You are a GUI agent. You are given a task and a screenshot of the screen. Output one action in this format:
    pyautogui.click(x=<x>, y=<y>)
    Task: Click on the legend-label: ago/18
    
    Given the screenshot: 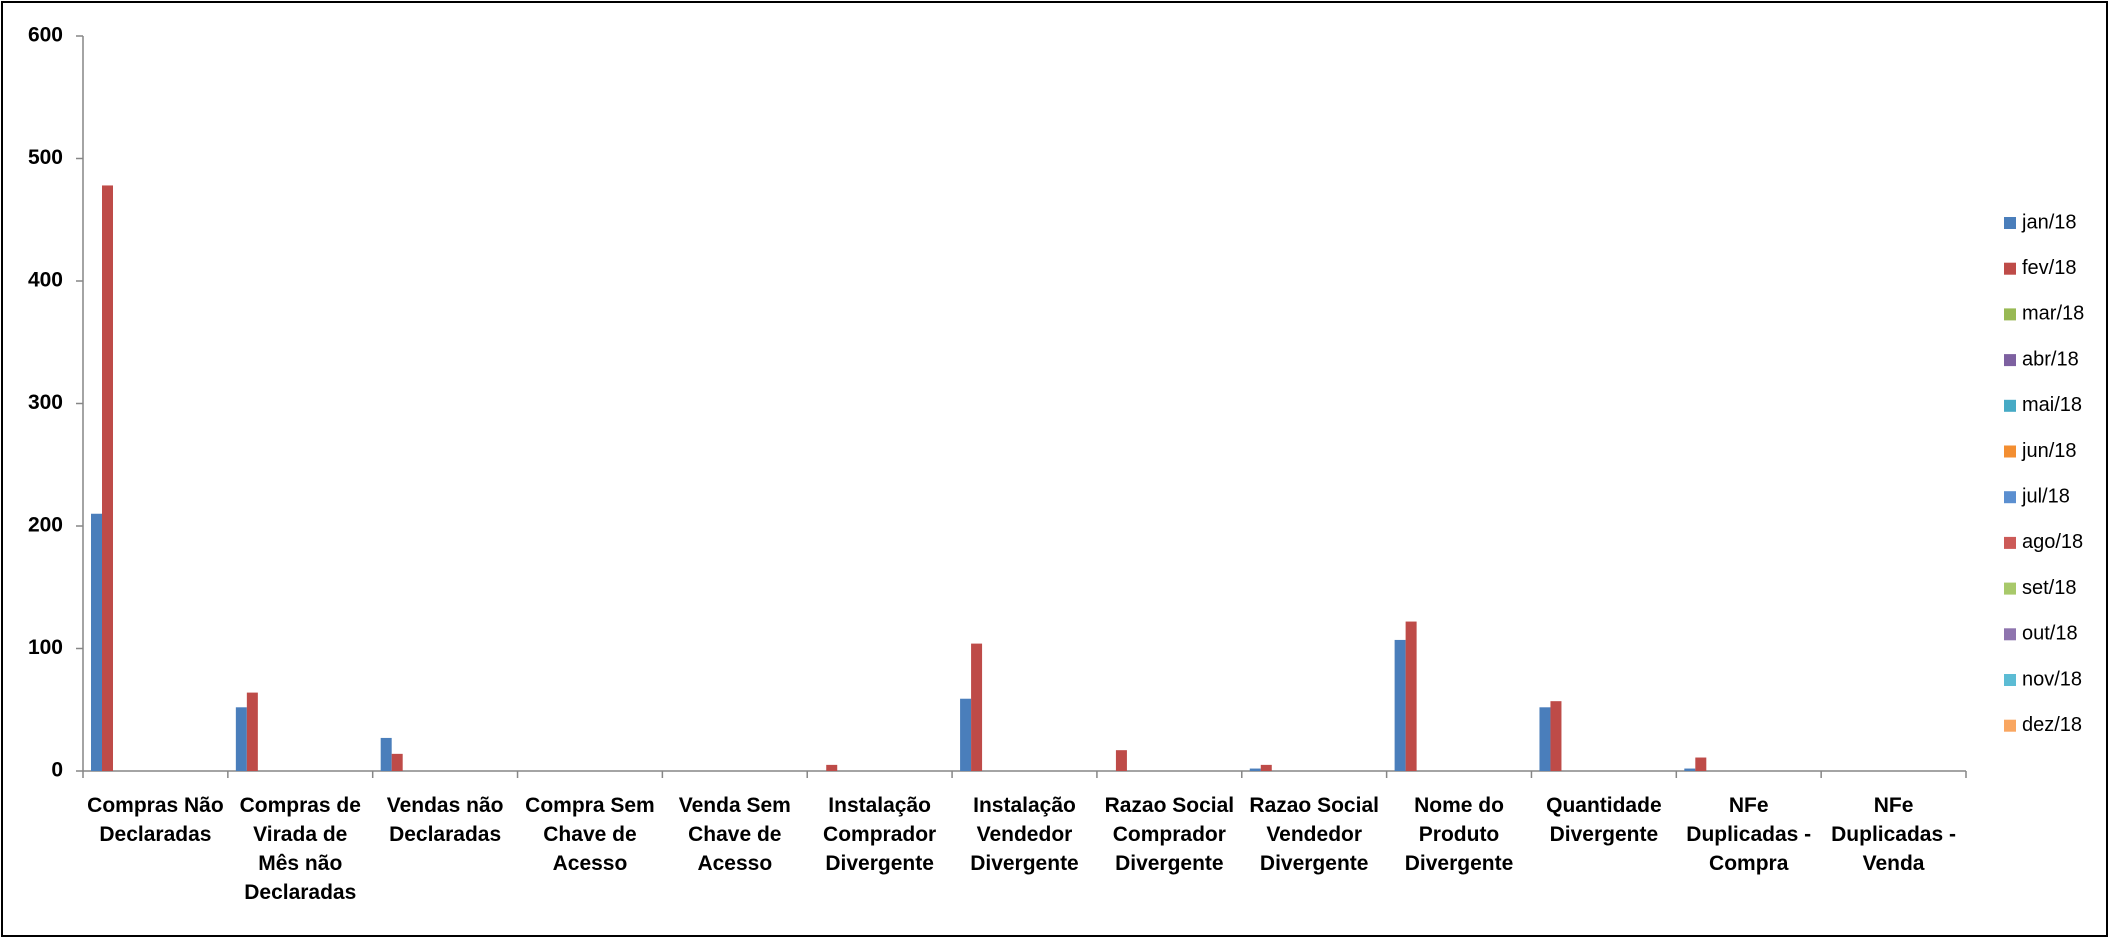 What is the action you would take?
    pyautogui.click(x=2052, y=542)
    